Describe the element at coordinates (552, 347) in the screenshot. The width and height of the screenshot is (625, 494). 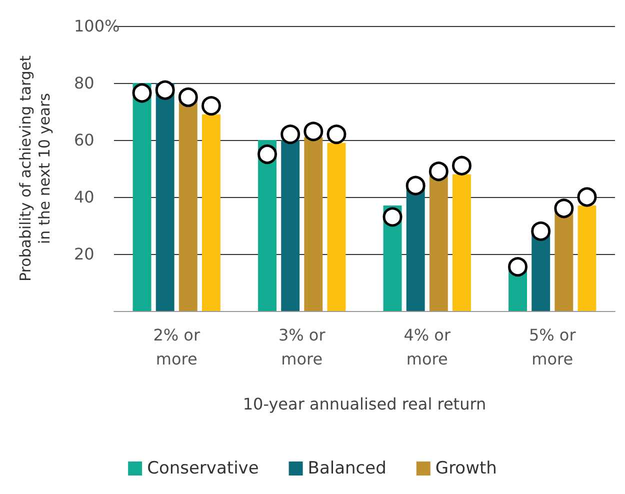
I see `x-tick-label: 5% or more` at that location.